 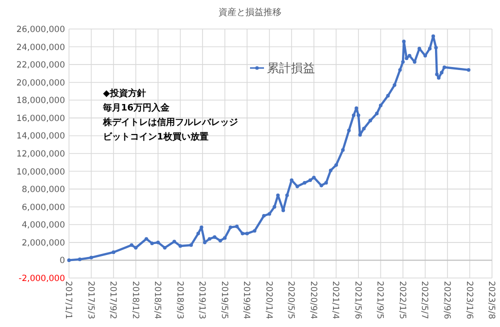 I want to click on x-tick-label: 2022/5/7, so click(x=424, y=300).